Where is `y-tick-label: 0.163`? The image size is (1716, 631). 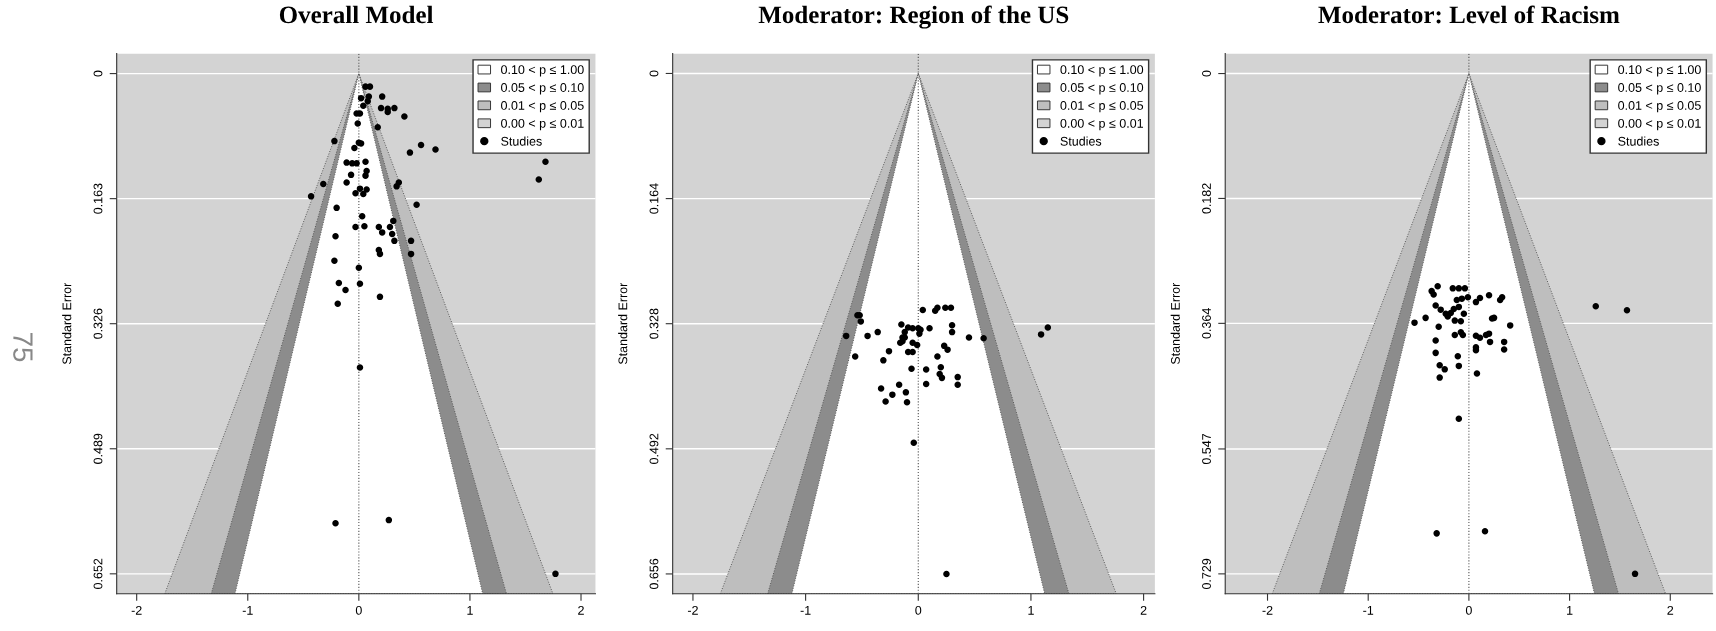 y-tick-label: 0.163 is located at coordinates (98, 198).